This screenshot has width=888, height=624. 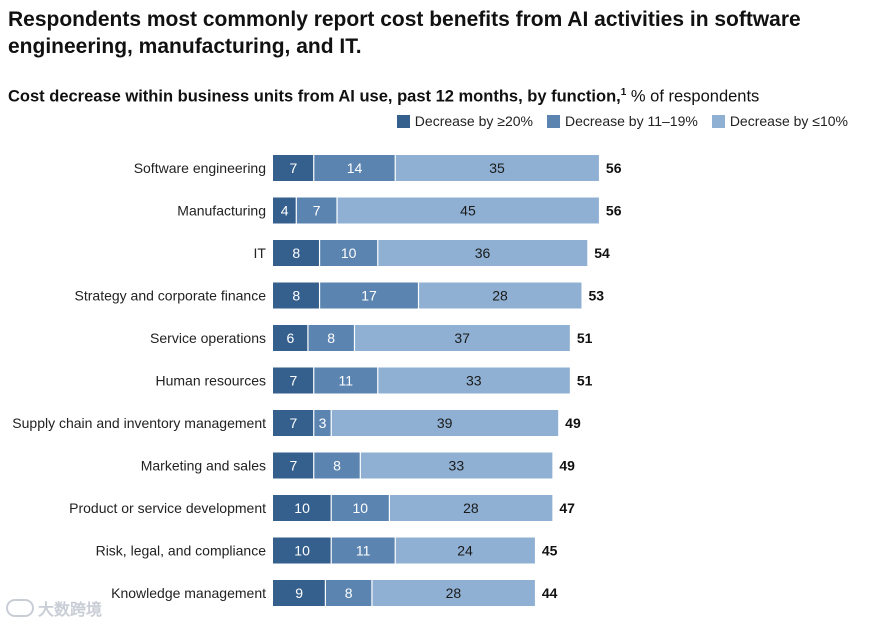 What do you see at coordinates (473, 121) in the screenshot?
I see `legend-label-dark: Decrease by ≥20%` at bounding box center [473, 121].